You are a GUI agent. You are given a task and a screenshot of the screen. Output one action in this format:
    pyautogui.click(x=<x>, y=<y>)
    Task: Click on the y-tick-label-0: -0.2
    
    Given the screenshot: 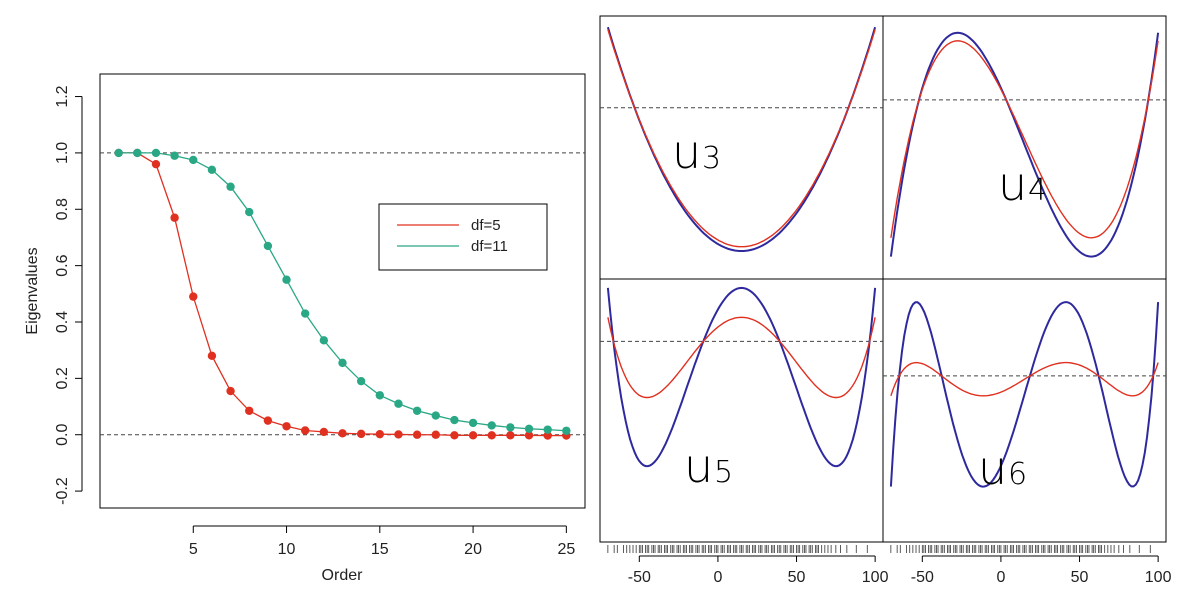 What is the action you would take?
    pyautogui.click(x=62, y=491)
    